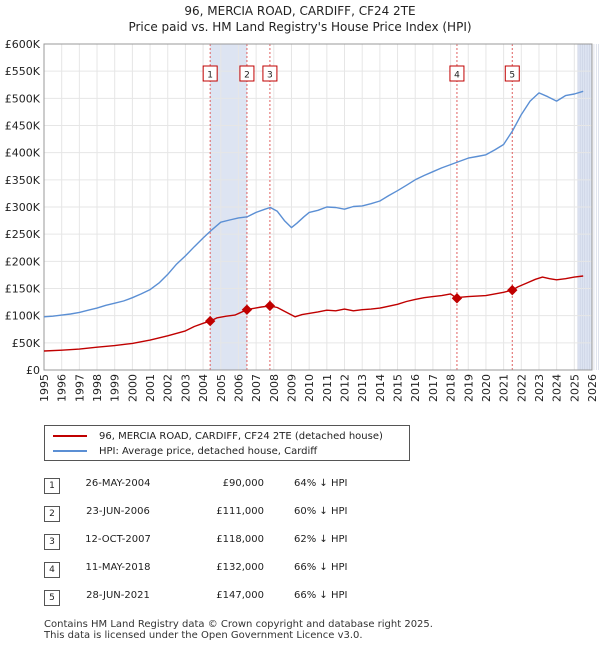 This screenshot has width=600, height=650. Describe the element at coordinates (26, 343) in the screenshot. I see `y-tick-label: £50K` at that location.